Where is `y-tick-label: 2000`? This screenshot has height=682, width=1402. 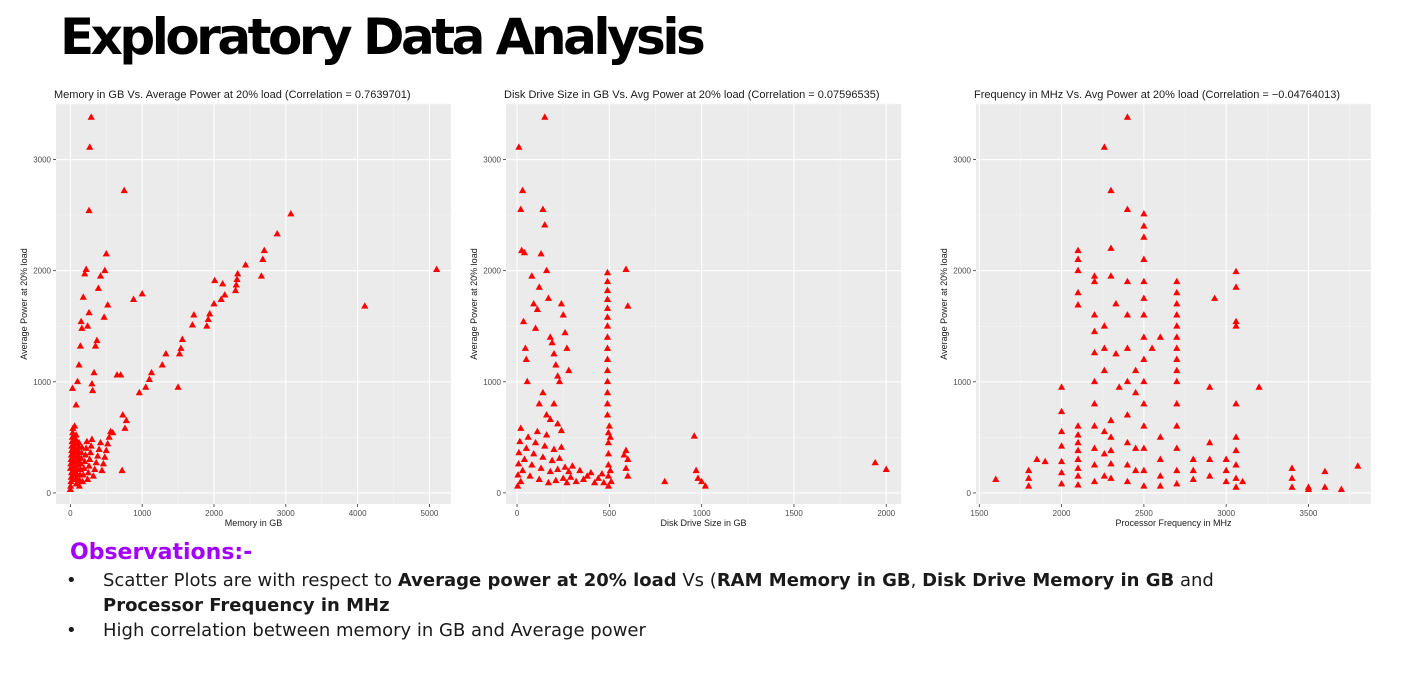 y-tick-label: 2000 is located at coordinates (492, 271).